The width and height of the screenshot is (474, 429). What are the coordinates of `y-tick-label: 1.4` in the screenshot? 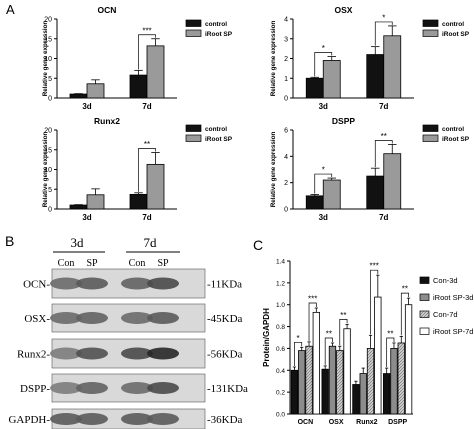 It's located at (280, 262).